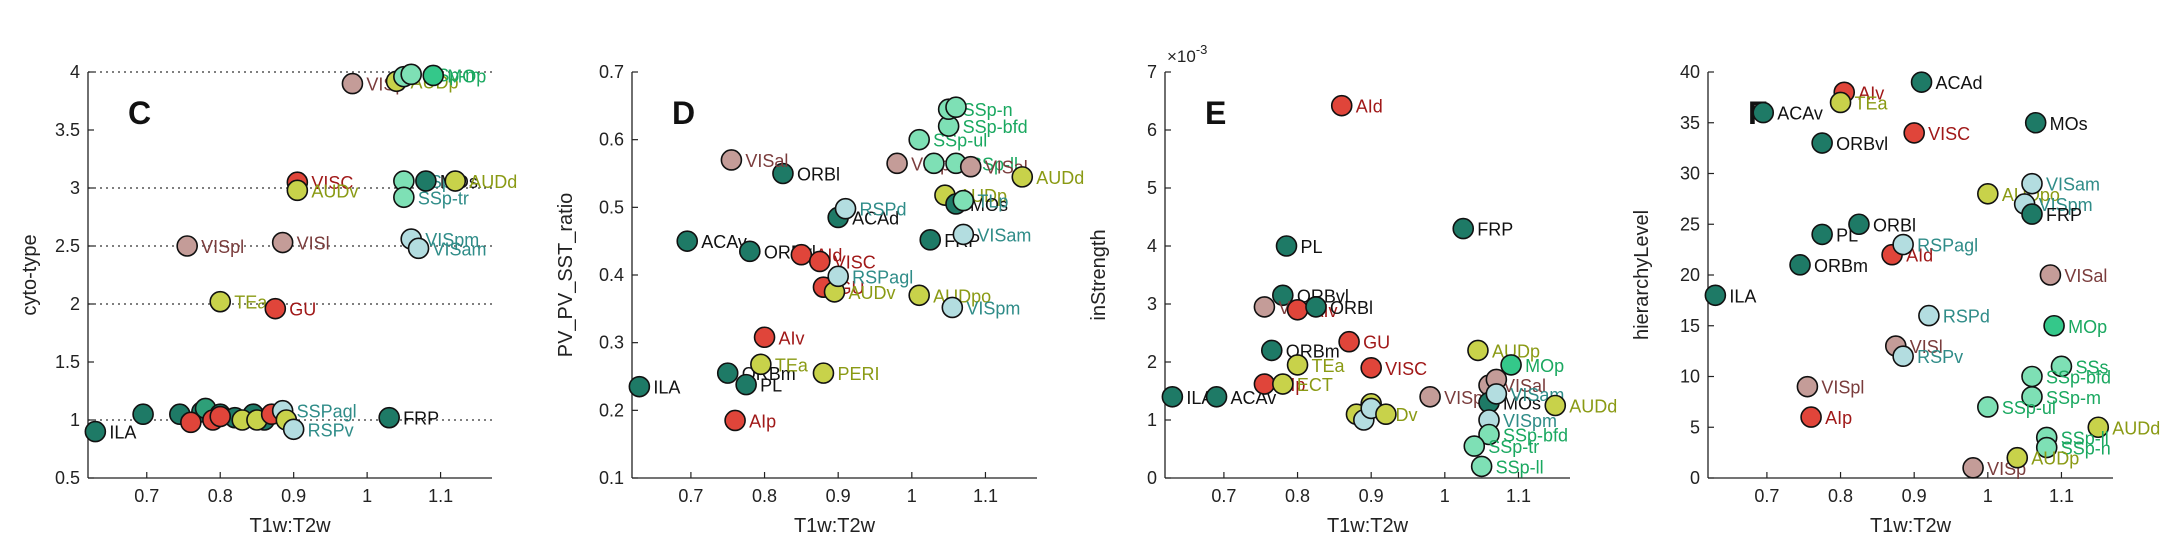 Image resolution: width=2172 pixels, height=556 pixels. What do you see at coordinates (764, 496) in the screenshot?
I see `x-tick-label: 0.8` at bounding box center [764, 496].